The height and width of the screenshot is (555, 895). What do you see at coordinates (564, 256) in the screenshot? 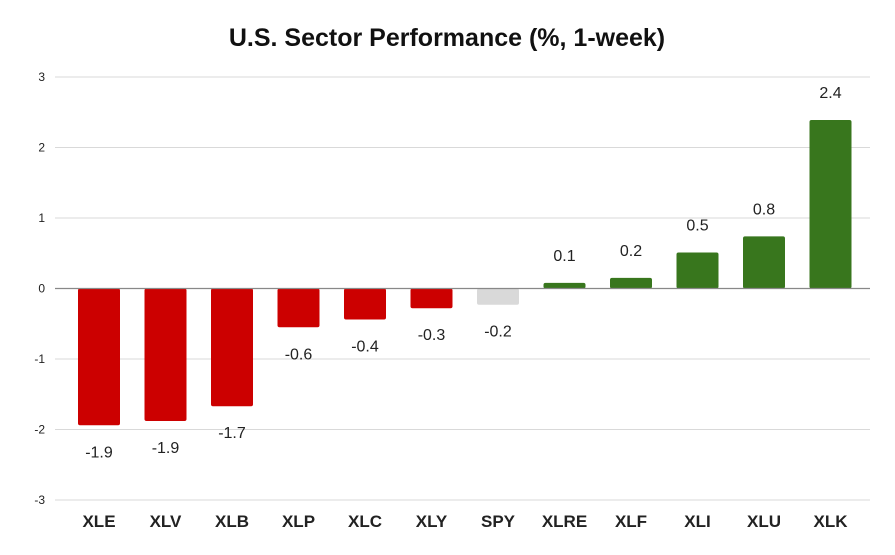
I see `data-label-xlre: 0.1` at bounding box center [564, 256].